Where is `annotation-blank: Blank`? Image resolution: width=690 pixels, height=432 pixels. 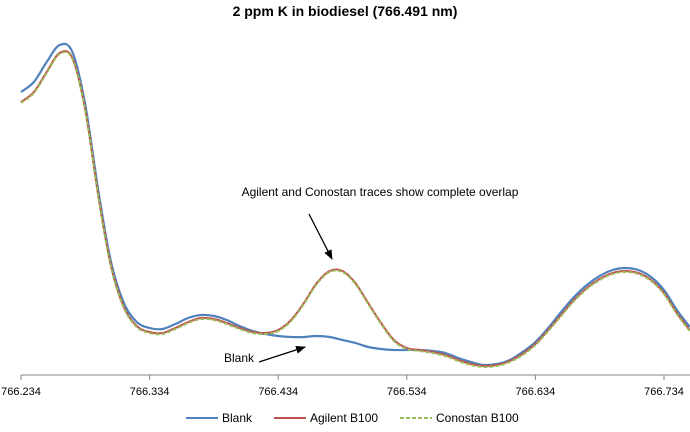
annotation-blank: Blank is located at coordinates (239, 358).